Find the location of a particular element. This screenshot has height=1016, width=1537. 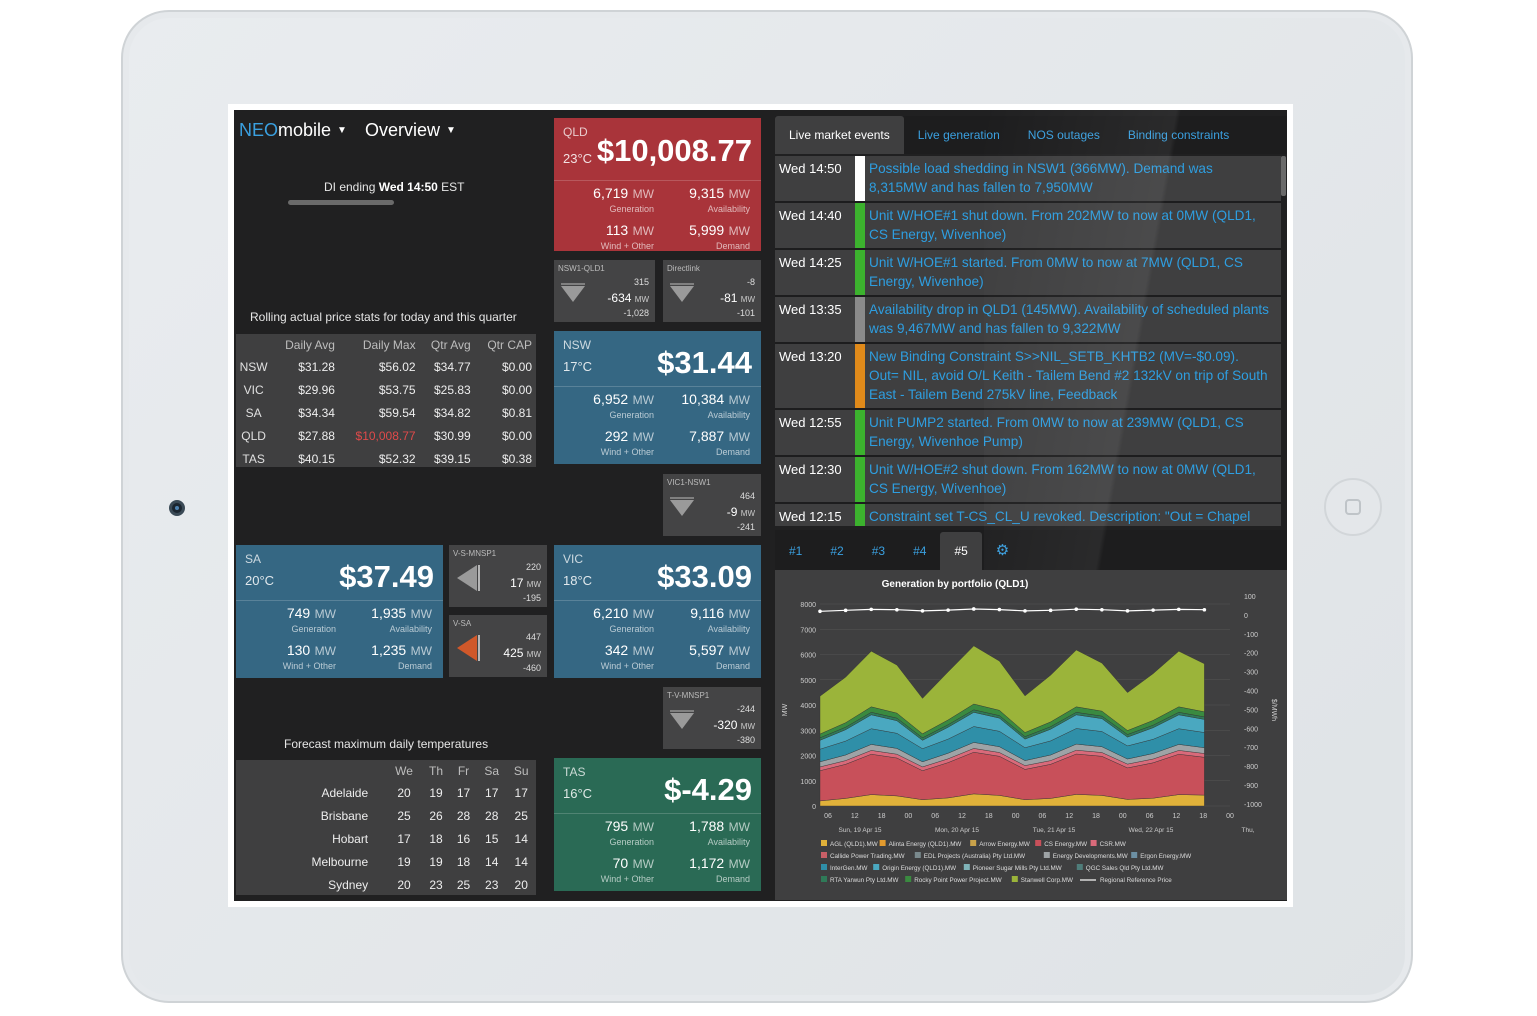

temp-value: 28 is located at coordinates (492, 815).